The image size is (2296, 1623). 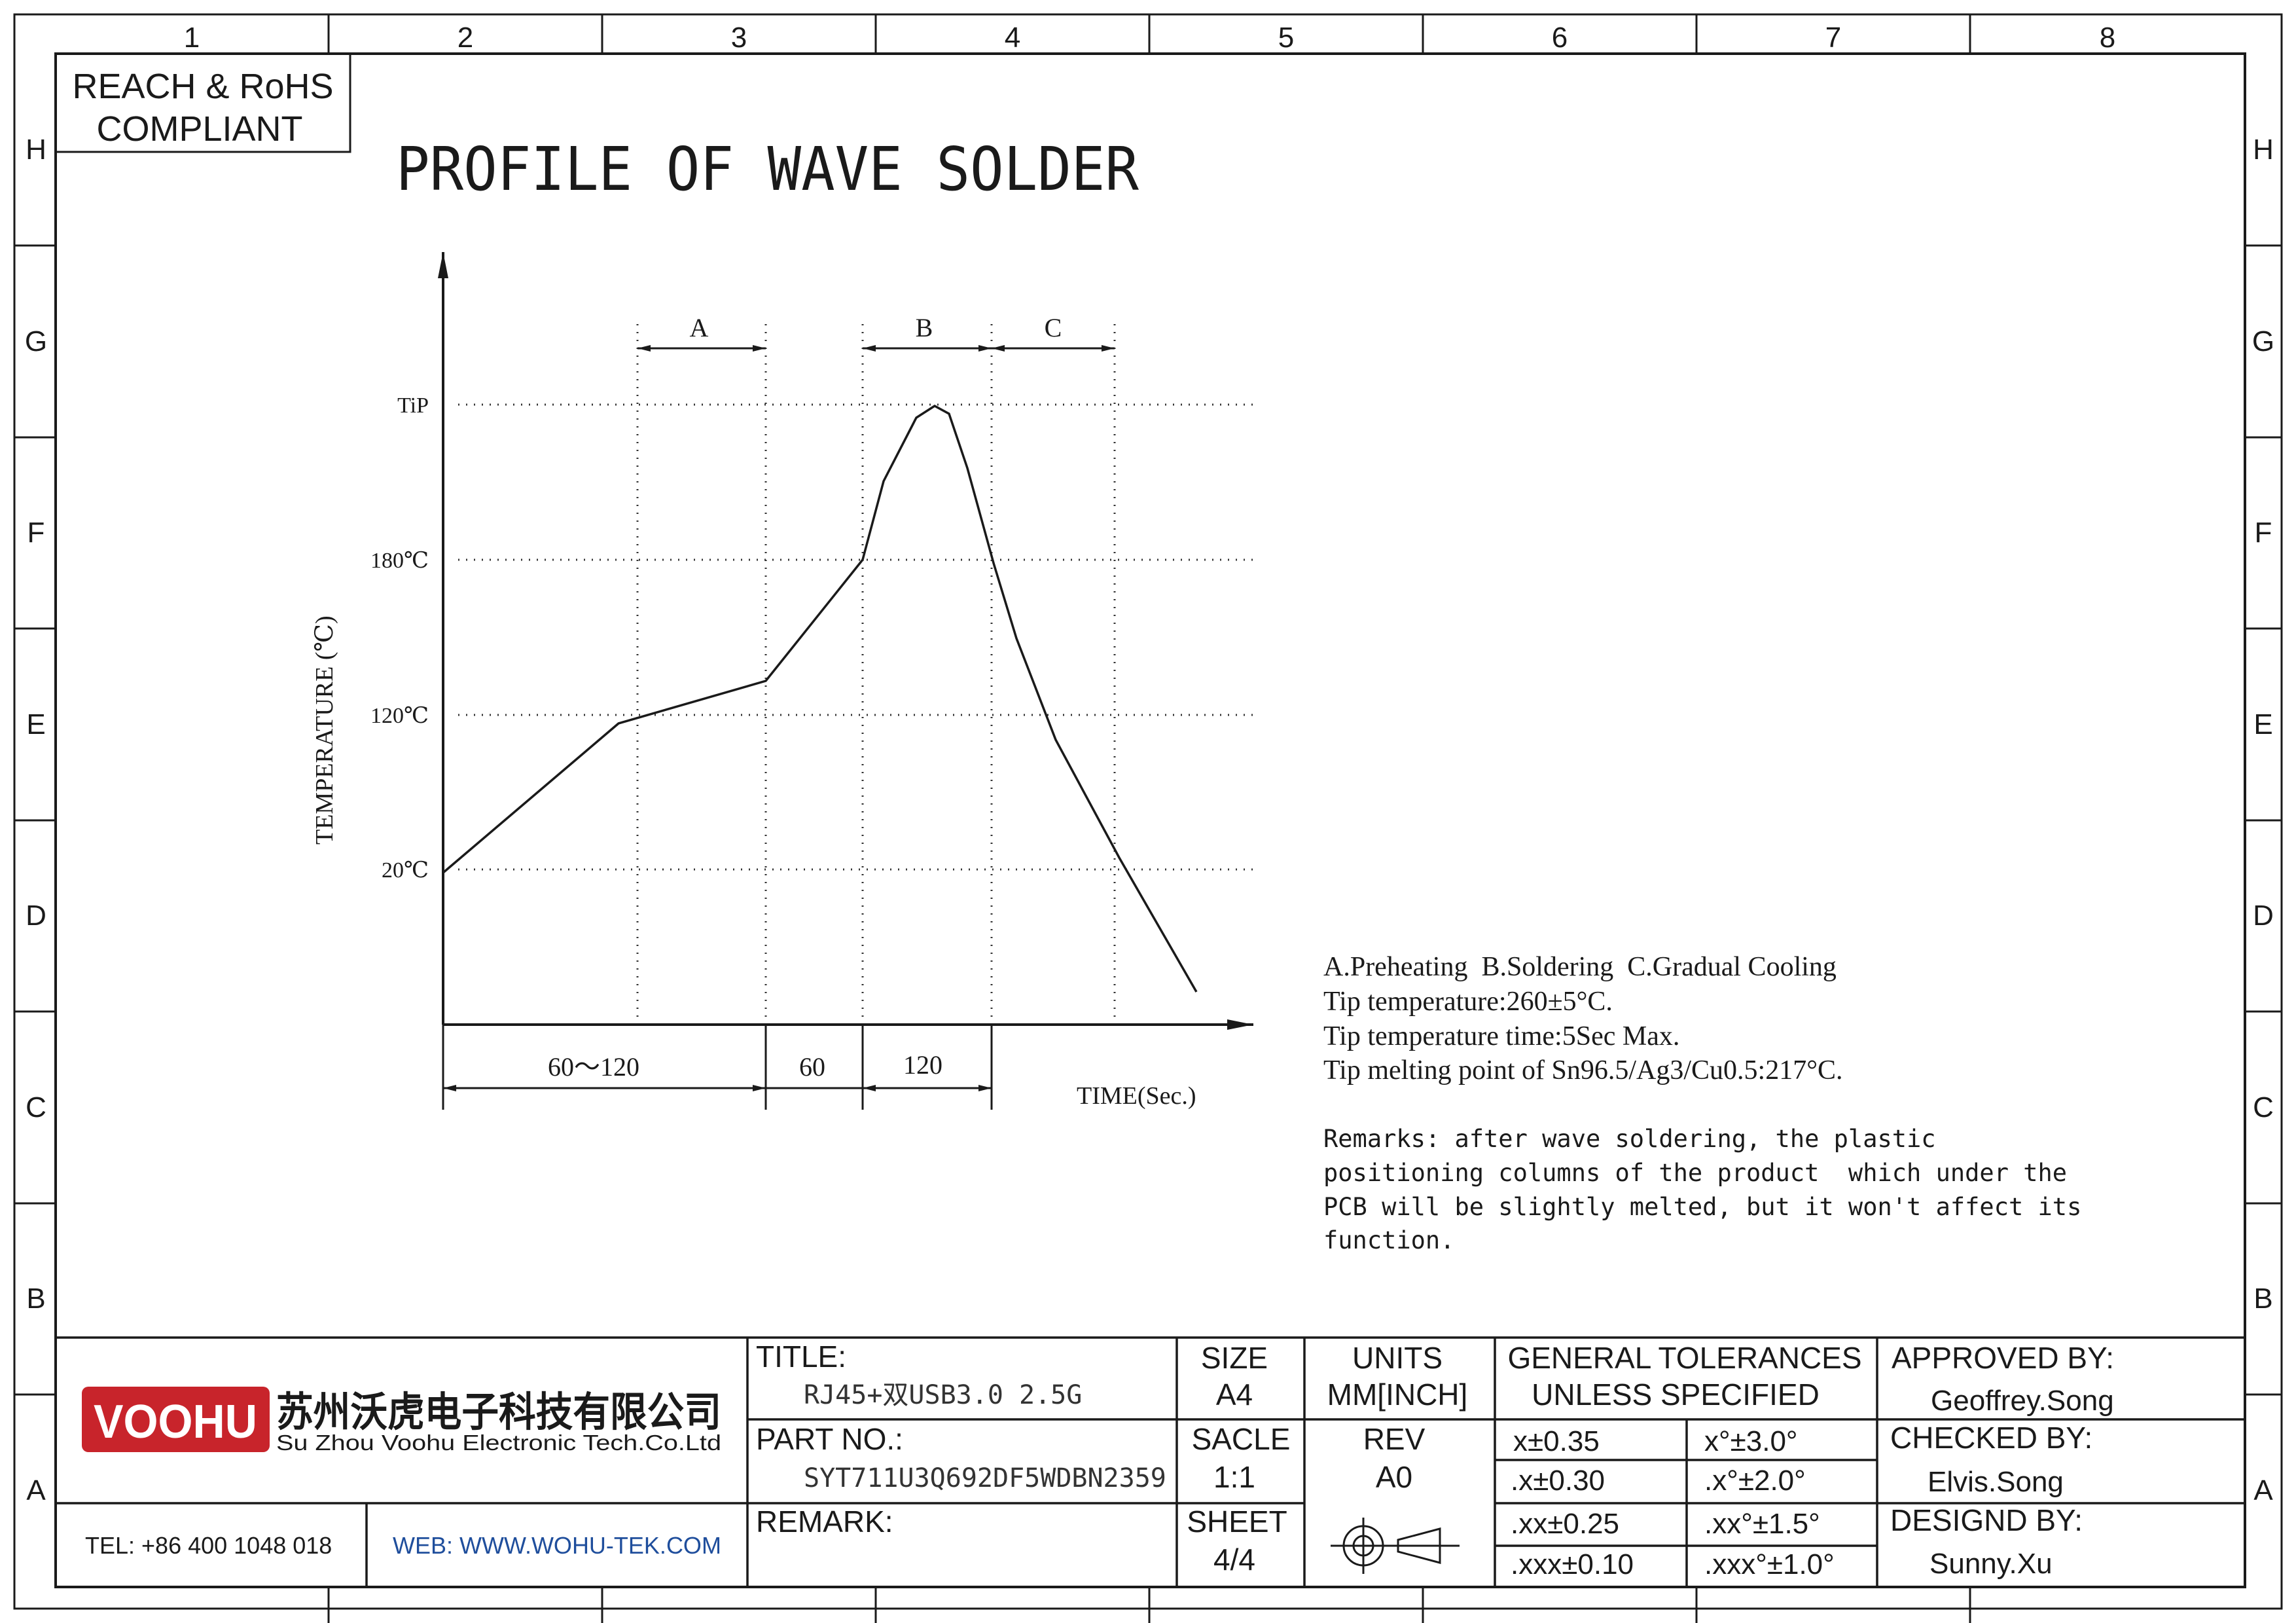 I want to click on col-label: 5, so click(x=1286, y=38).